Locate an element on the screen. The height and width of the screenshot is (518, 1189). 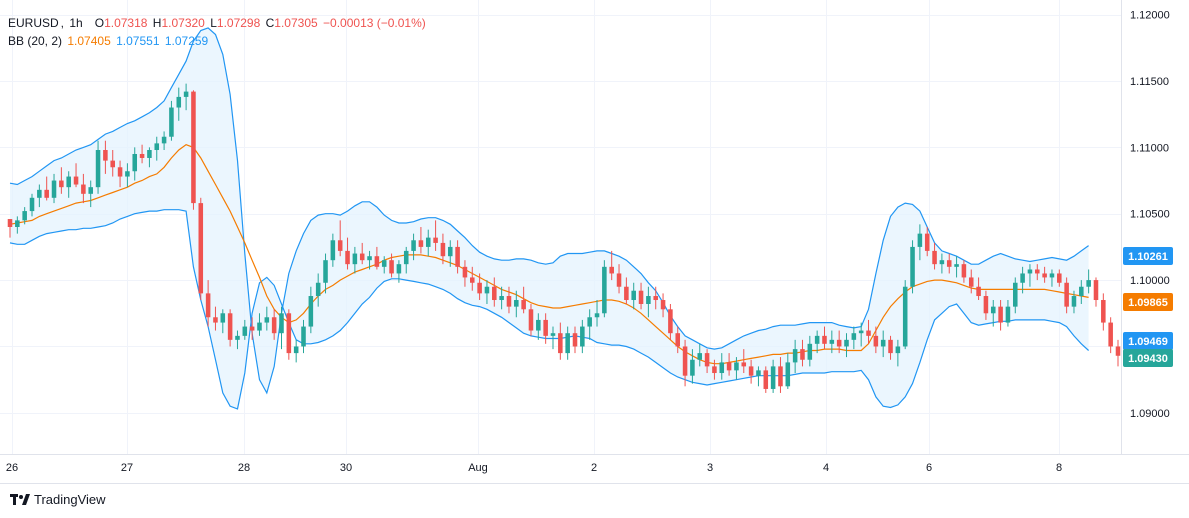
interval-label: 1h is located at coordinates (76, 23).